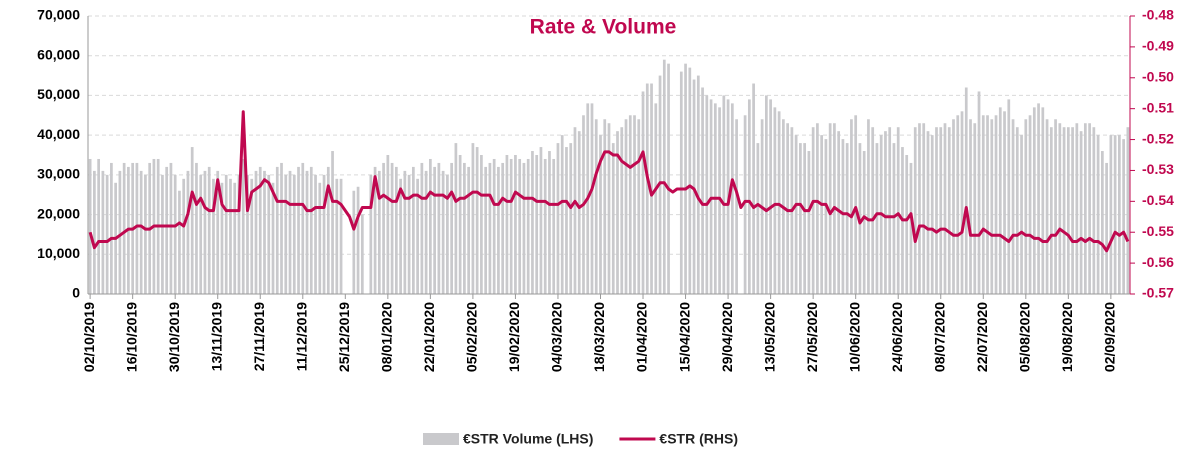  I want to click on y2-tick-label: -0.48, so click(1158, 15).